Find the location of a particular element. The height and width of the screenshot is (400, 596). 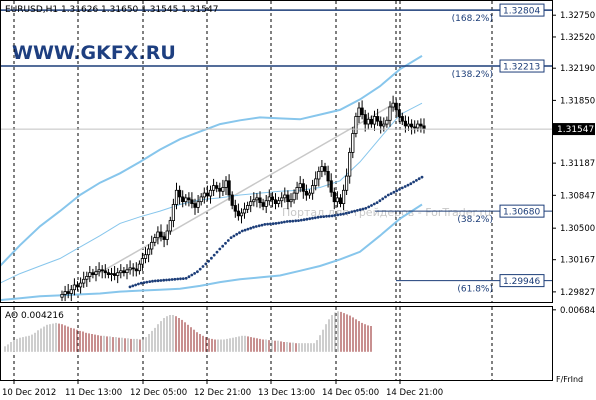

price-tick-label-1: 1.32520 is located at coordinates (577, 38).